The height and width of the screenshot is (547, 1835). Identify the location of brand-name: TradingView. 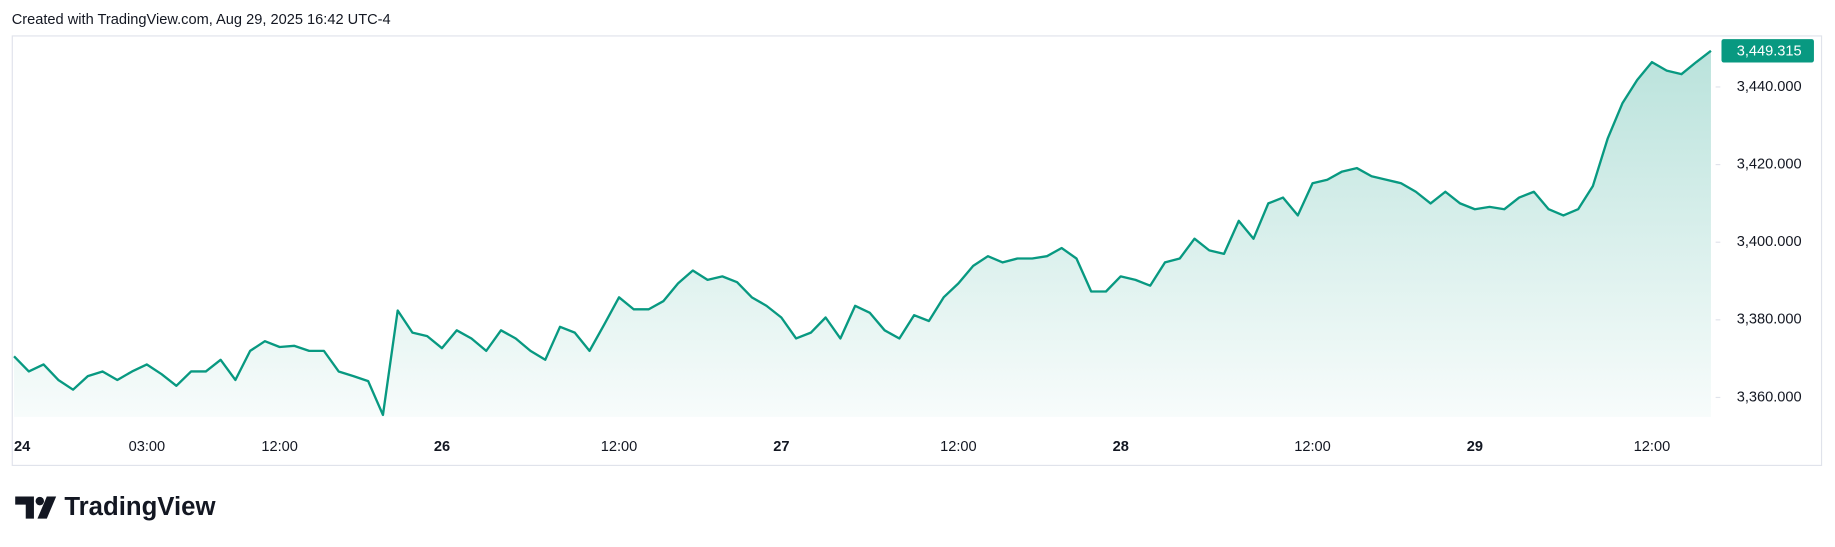
(140, 507).